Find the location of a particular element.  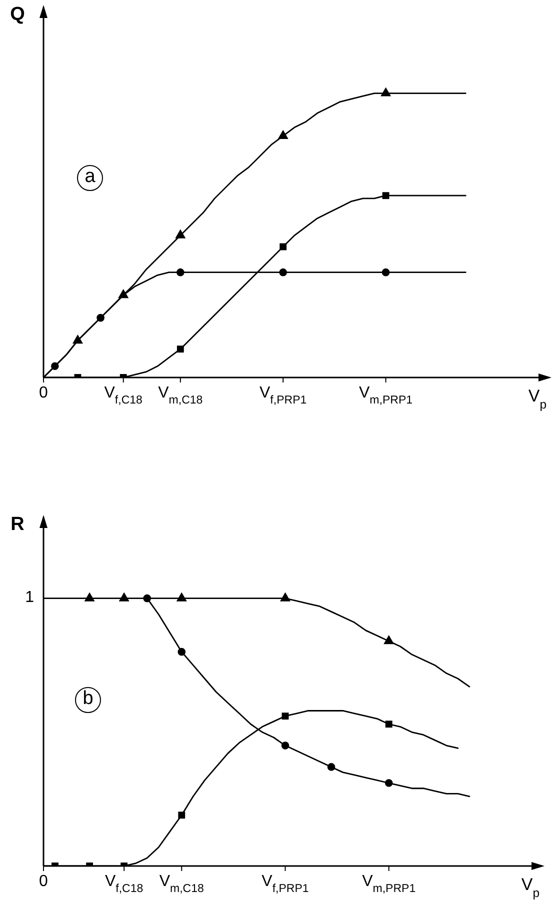

annotation: b is located at coordinates (88, 698).